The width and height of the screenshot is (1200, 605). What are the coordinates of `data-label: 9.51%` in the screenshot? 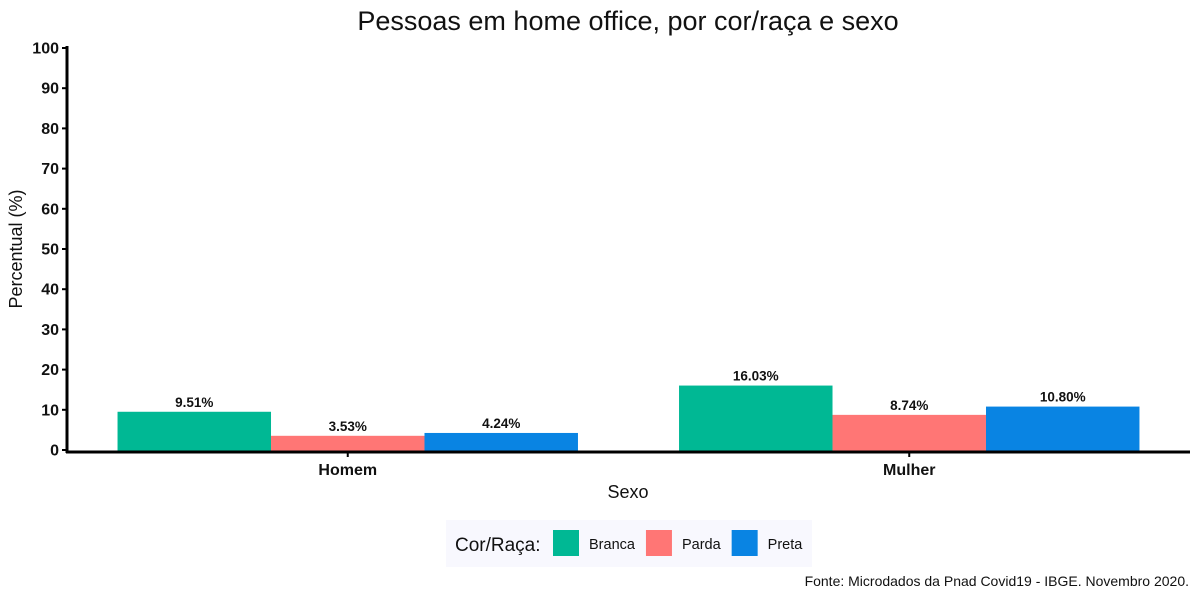 It's located at (194, 402).